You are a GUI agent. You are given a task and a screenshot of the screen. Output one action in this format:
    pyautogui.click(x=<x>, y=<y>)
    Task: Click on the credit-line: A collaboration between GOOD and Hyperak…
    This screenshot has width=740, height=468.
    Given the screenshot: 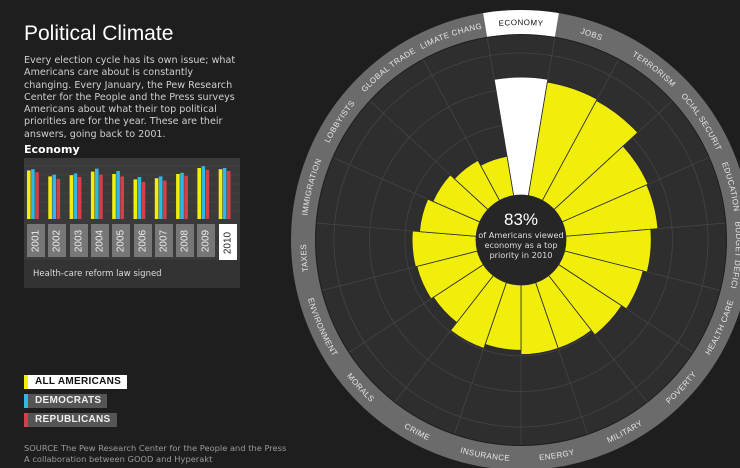 What is the action you would take?
    pyautogui.click(x=118, y=459)
    